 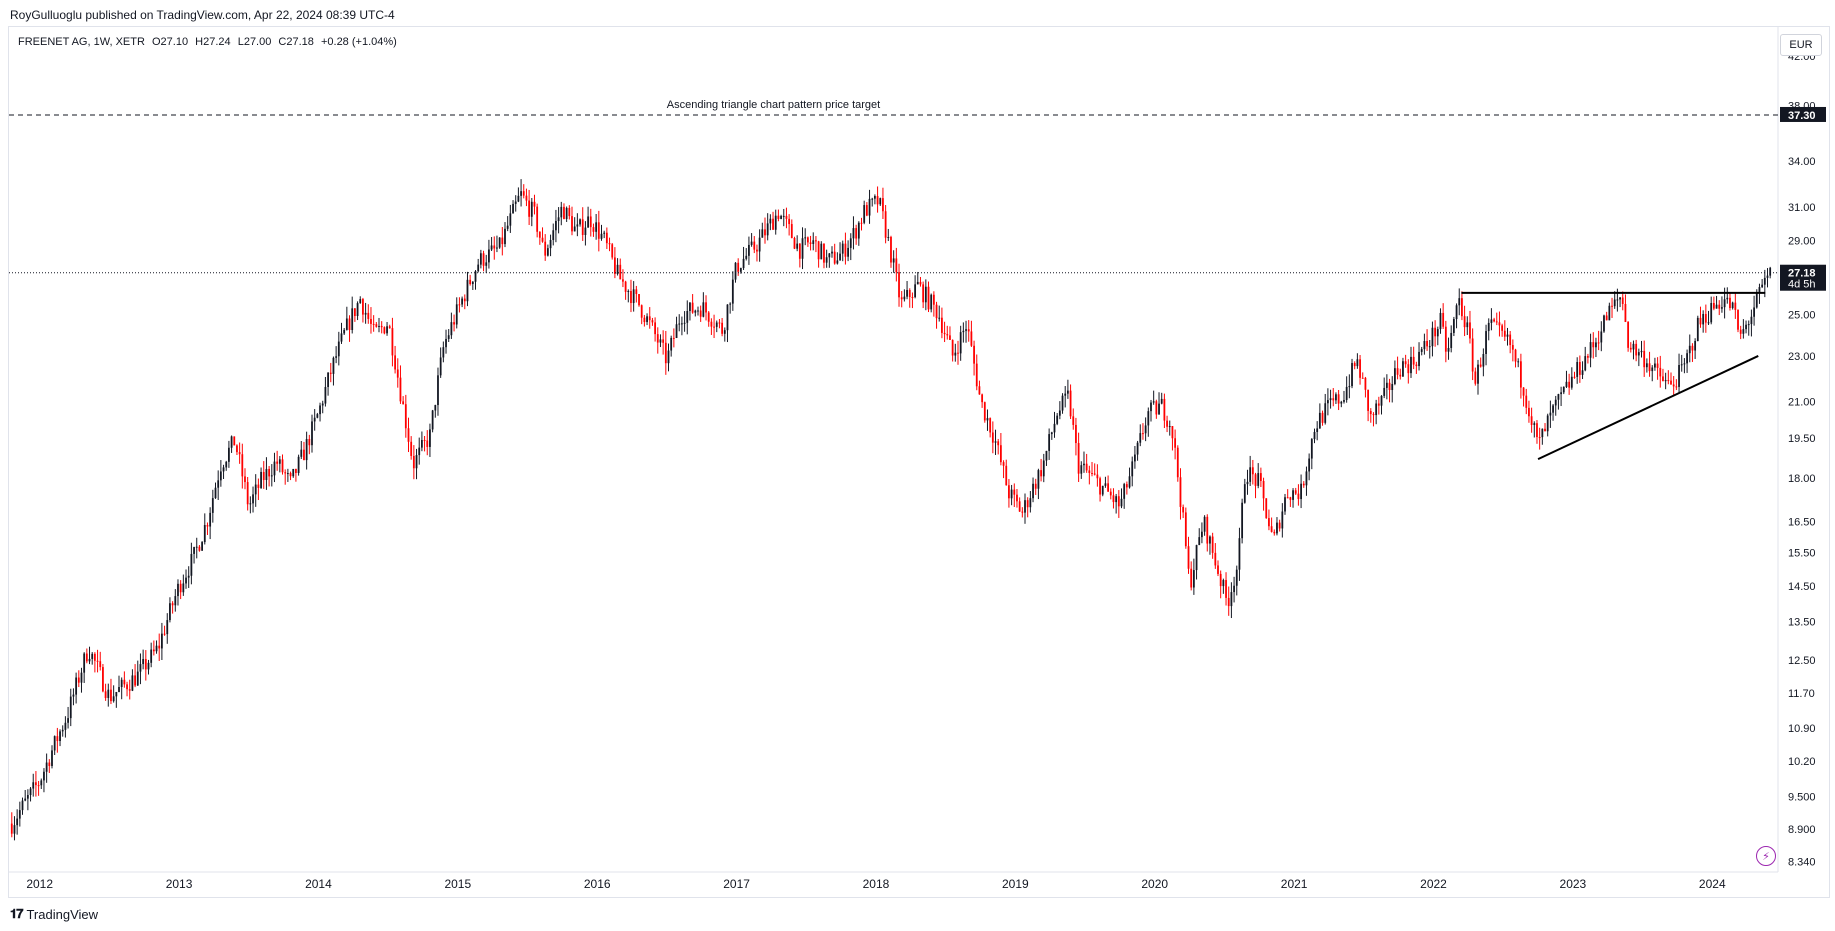 I want to click on change-value: +0.28 (+1.04%), so click(x=358, y=42).